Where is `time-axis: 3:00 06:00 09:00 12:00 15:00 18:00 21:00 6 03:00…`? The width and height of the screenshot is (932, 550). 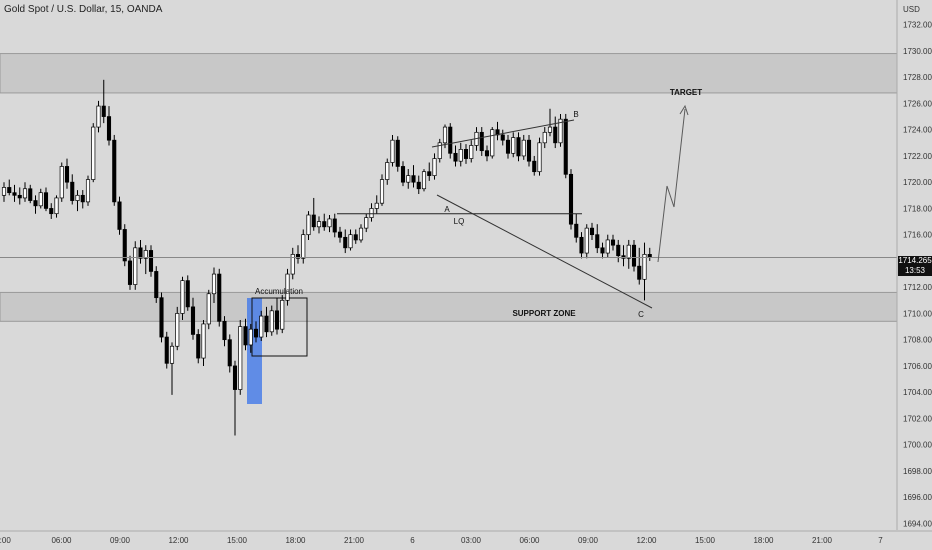 time-axis: 3:00 06:00 09:00 12:00 15:00 18:00 21:00 6 03:00… is located at coordinates (441, 540).